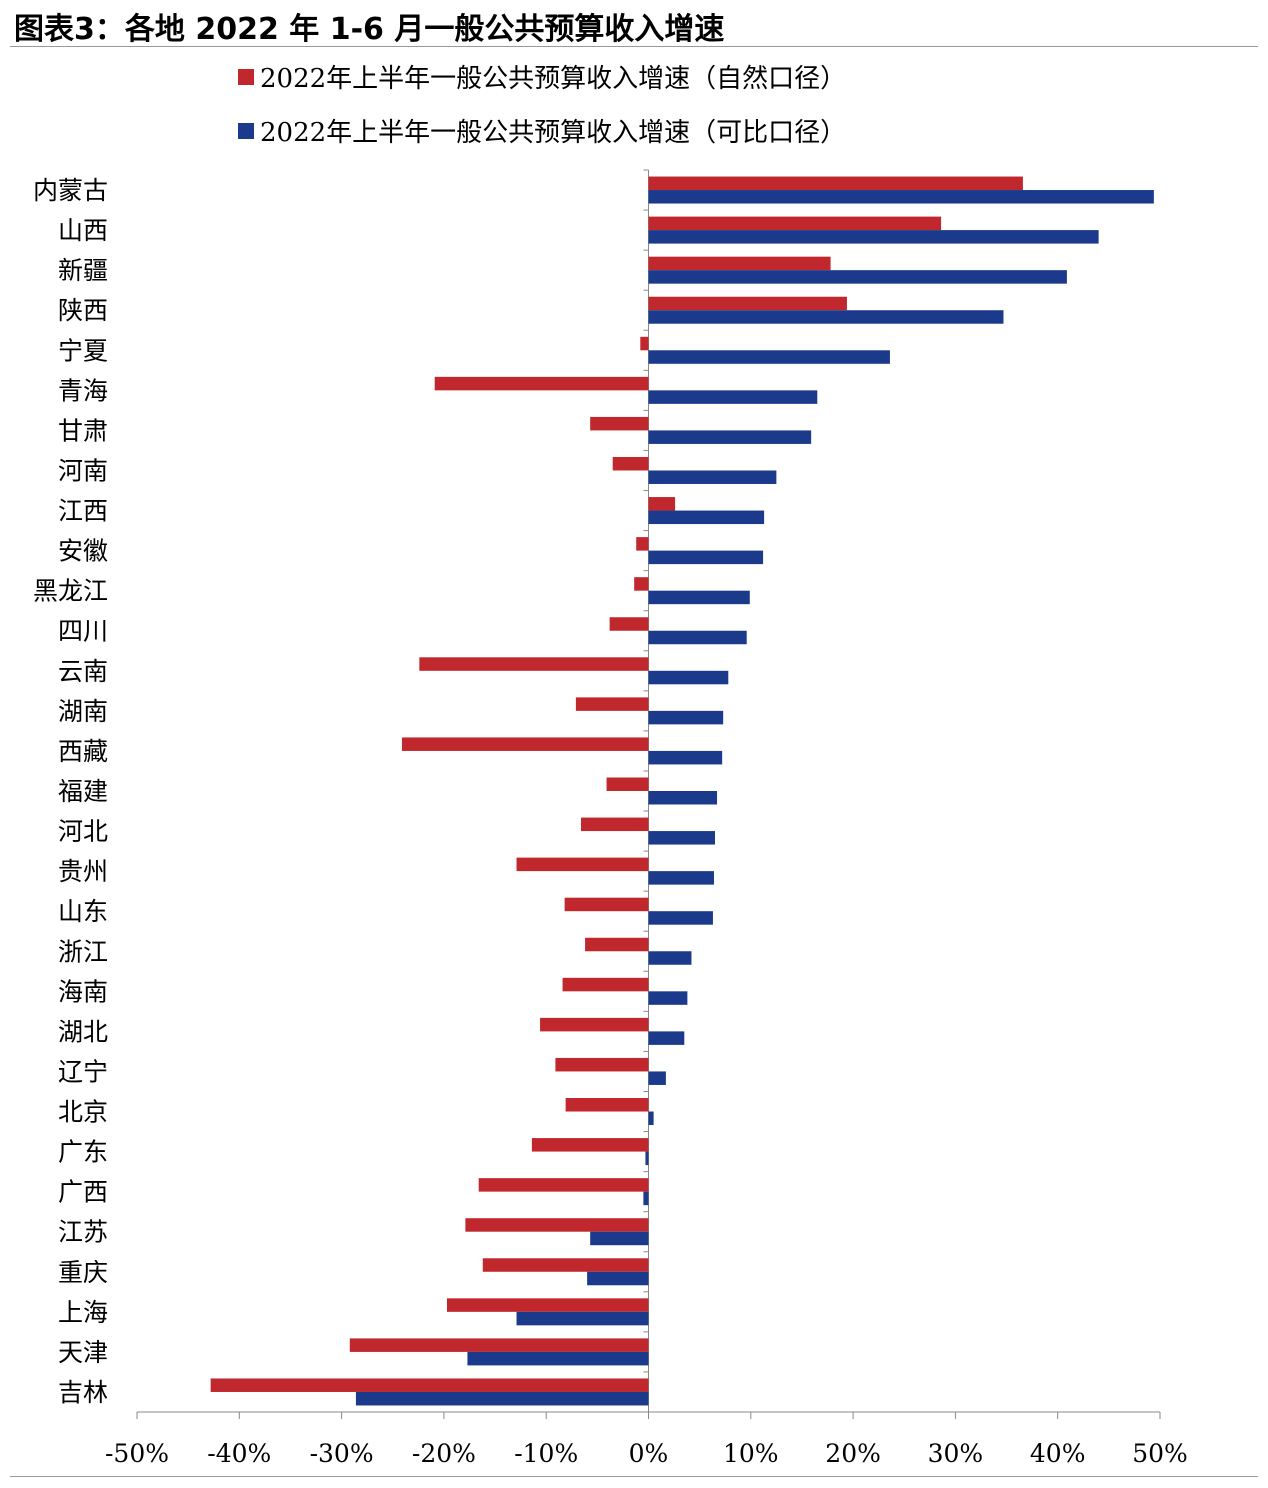 This screenshot has width=1268, height=1488. What do you see at coordinates (83, 911) in the screenshot?
I see `category-label: 山东` at bounding box center [83, 911].